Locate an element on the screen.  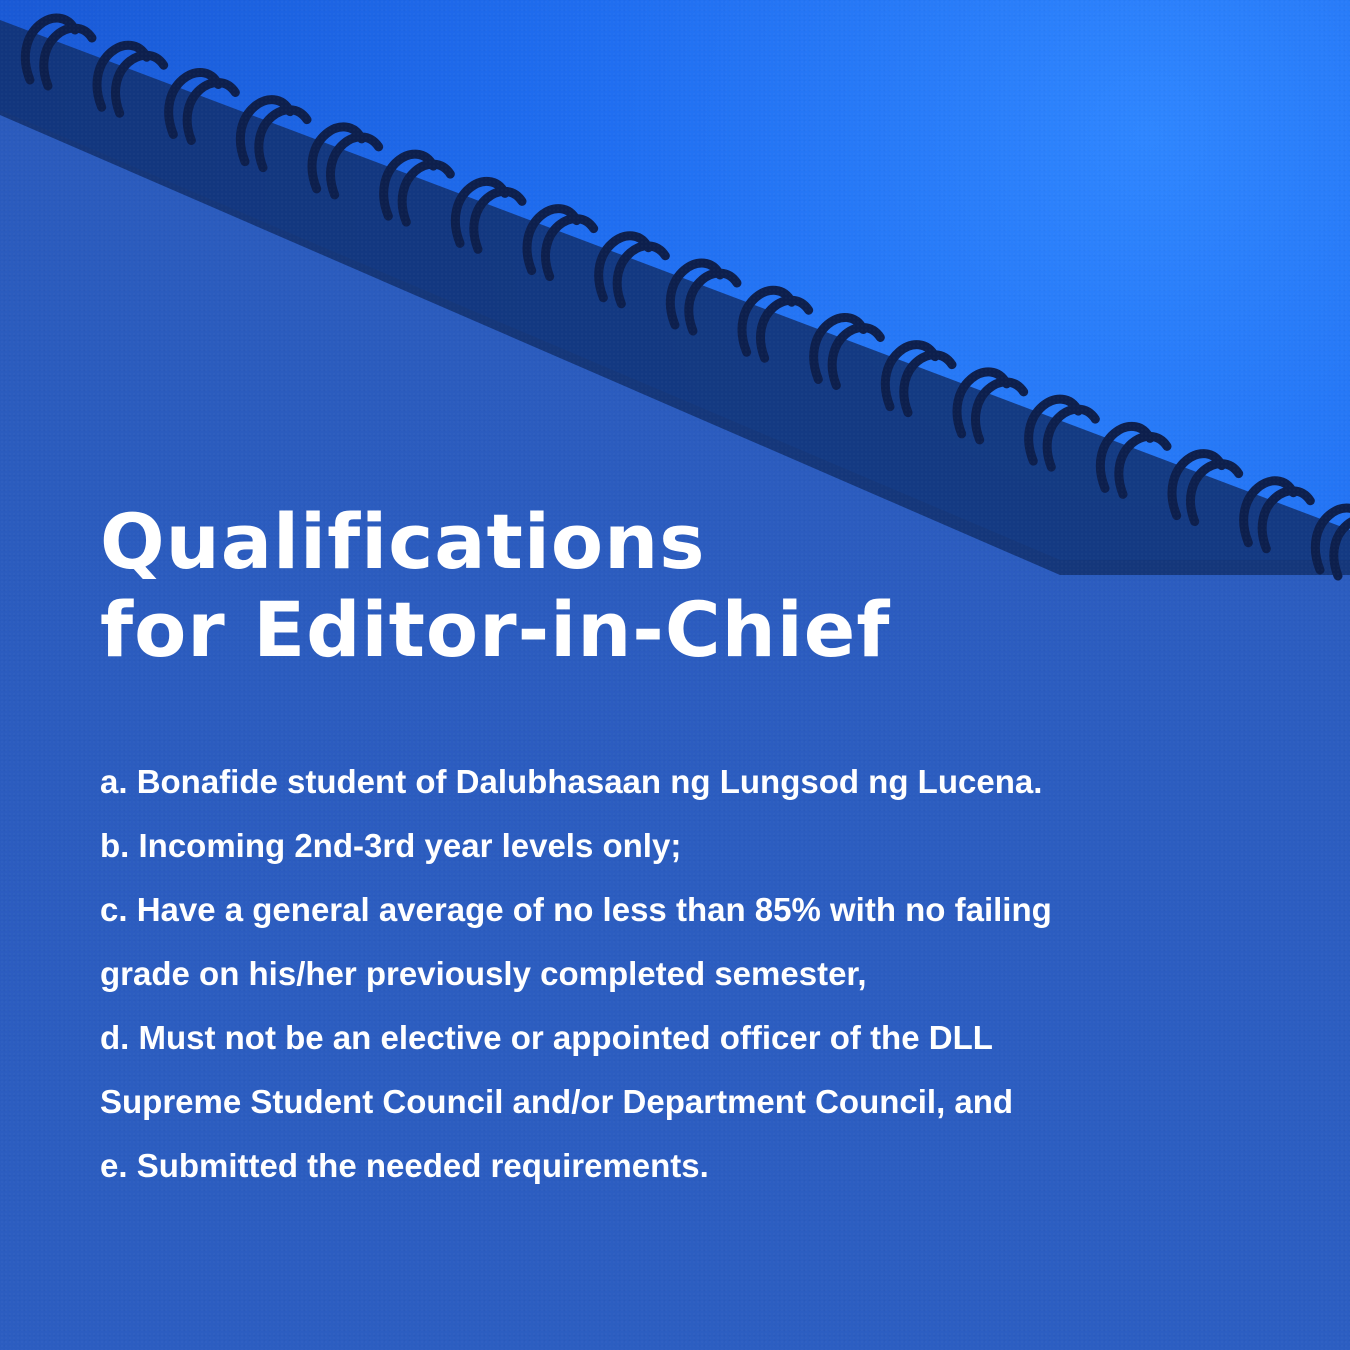
page-title: Qualifications for Editor-in-Chief is located at coordinates (495, 586).